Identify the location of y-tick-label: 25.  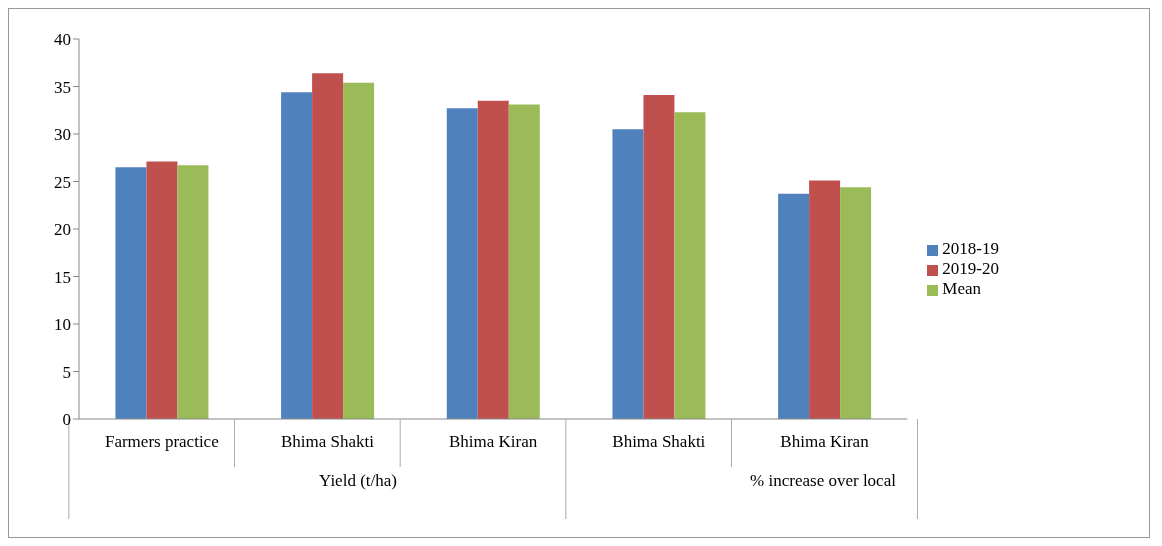
(62, 182).